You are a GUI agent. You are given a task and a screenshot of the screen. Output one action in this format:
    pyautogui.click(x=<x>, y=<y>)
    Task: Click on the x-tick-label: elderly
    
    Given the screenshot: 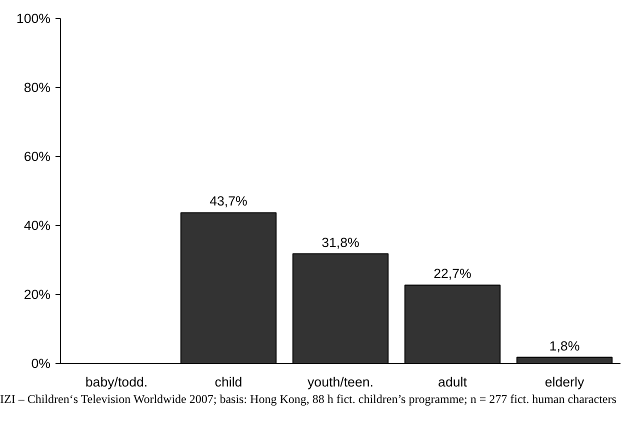 What is the action you would take?
    pyautogui.click(x=564, y=382)
    